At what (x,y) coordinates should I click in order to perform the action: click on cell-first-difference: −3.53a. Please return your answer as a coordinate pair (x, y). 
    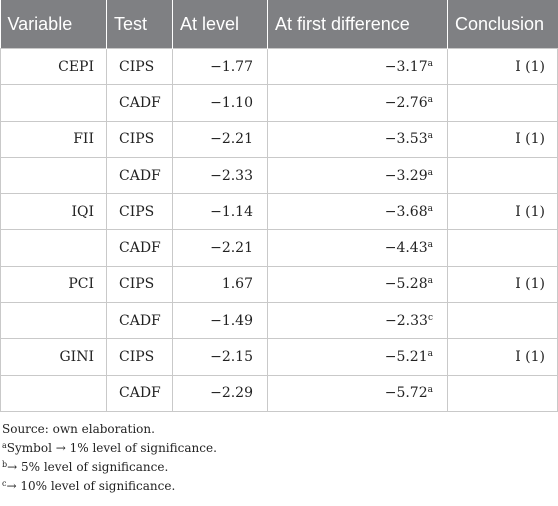
    Looking at the image, I should click on (357, 139).